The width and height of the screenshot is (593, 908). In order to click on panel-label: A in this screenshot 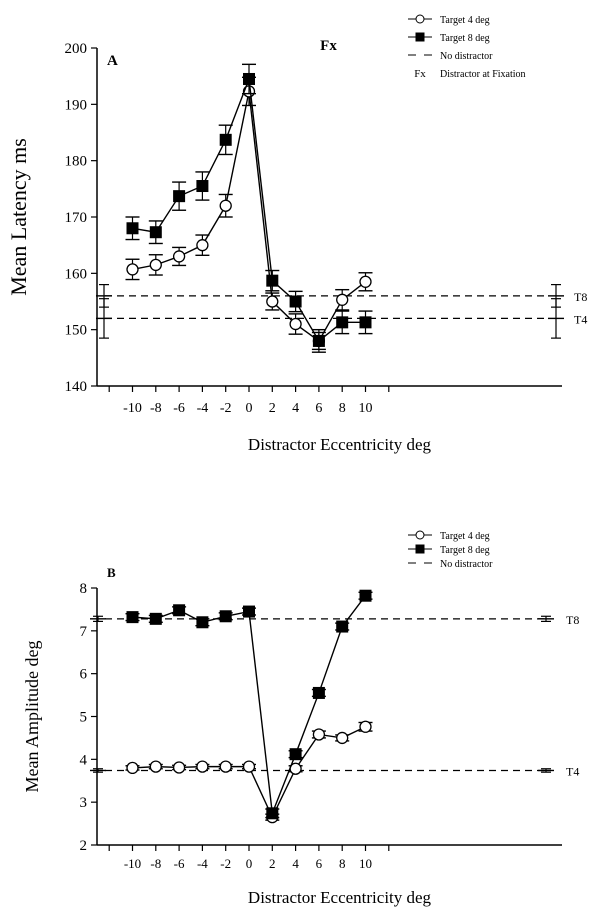, I will do `click(112, 61)`.